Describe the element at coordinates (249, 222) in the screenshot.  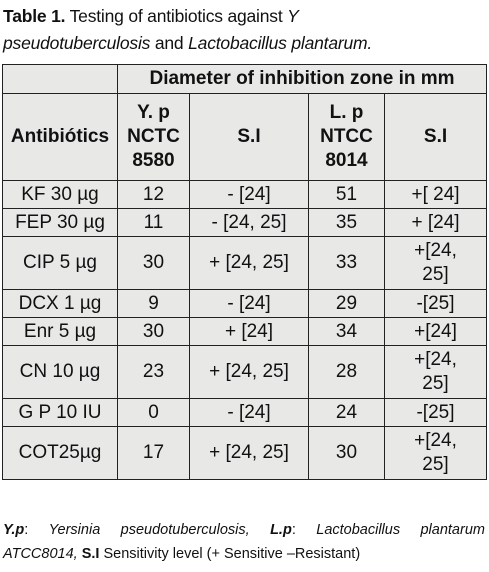
I see `yp-si-cell: - [24, 25]` at that location.